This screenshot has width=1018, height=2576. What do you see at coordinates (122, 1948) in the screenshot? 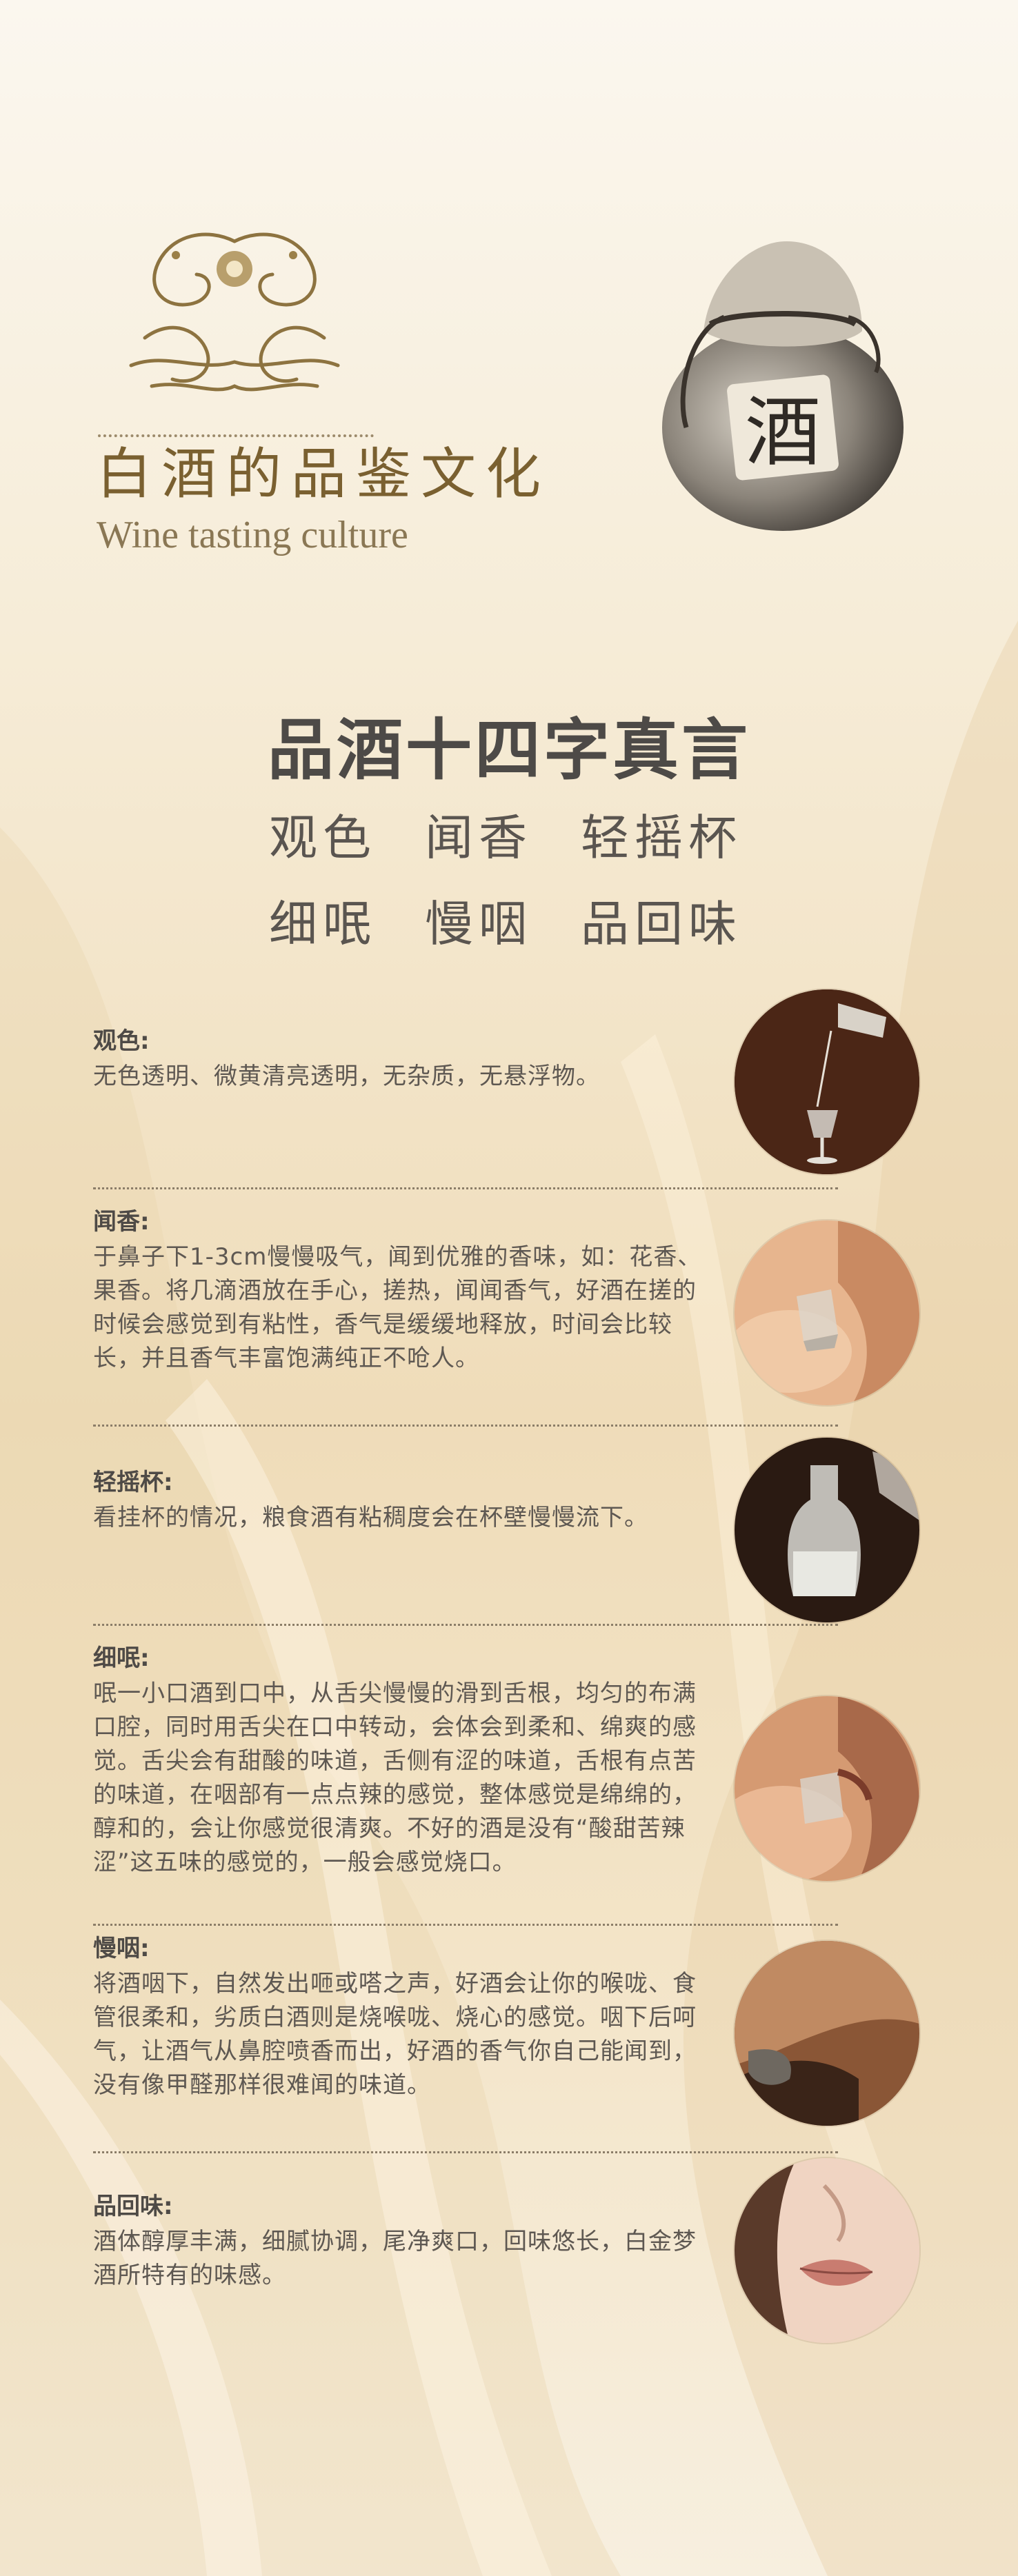
I see `section-title: 慢咽:` at bounding box center [122, 1948].